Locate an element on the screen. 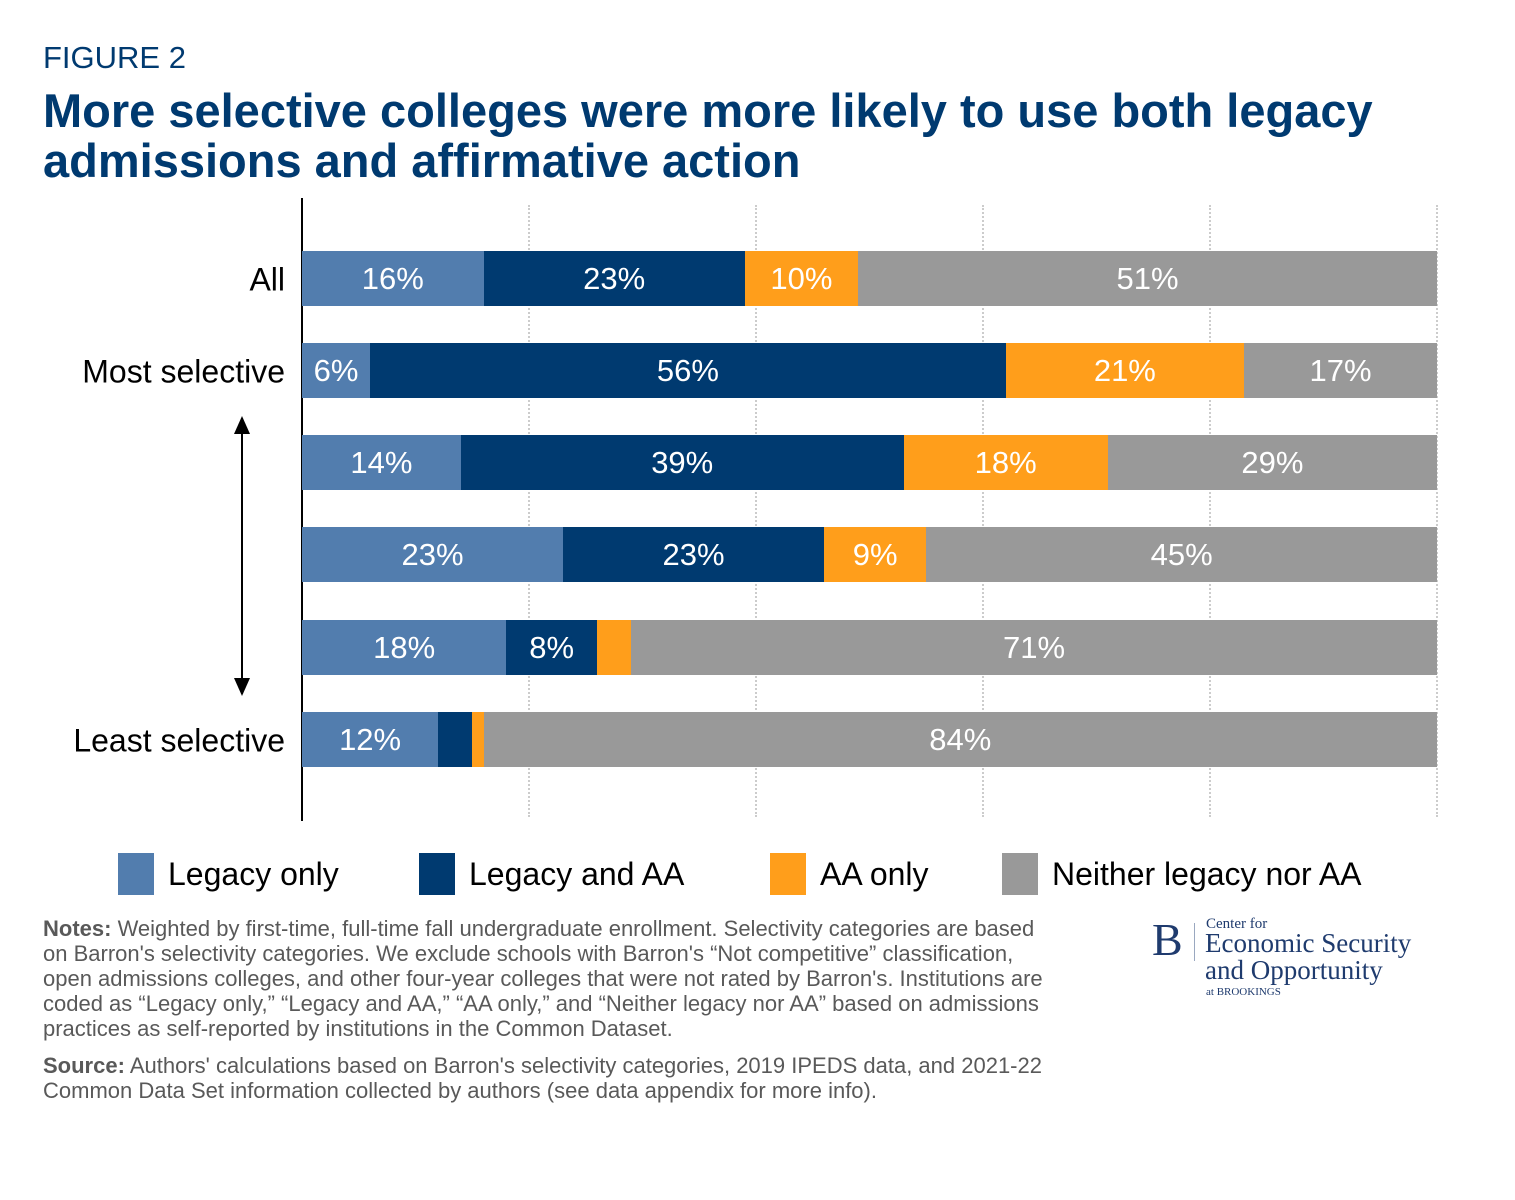 The height and width of the screenshot is (1200, 1515). bar-segment: 45% is located at coordinates (1181, 554).